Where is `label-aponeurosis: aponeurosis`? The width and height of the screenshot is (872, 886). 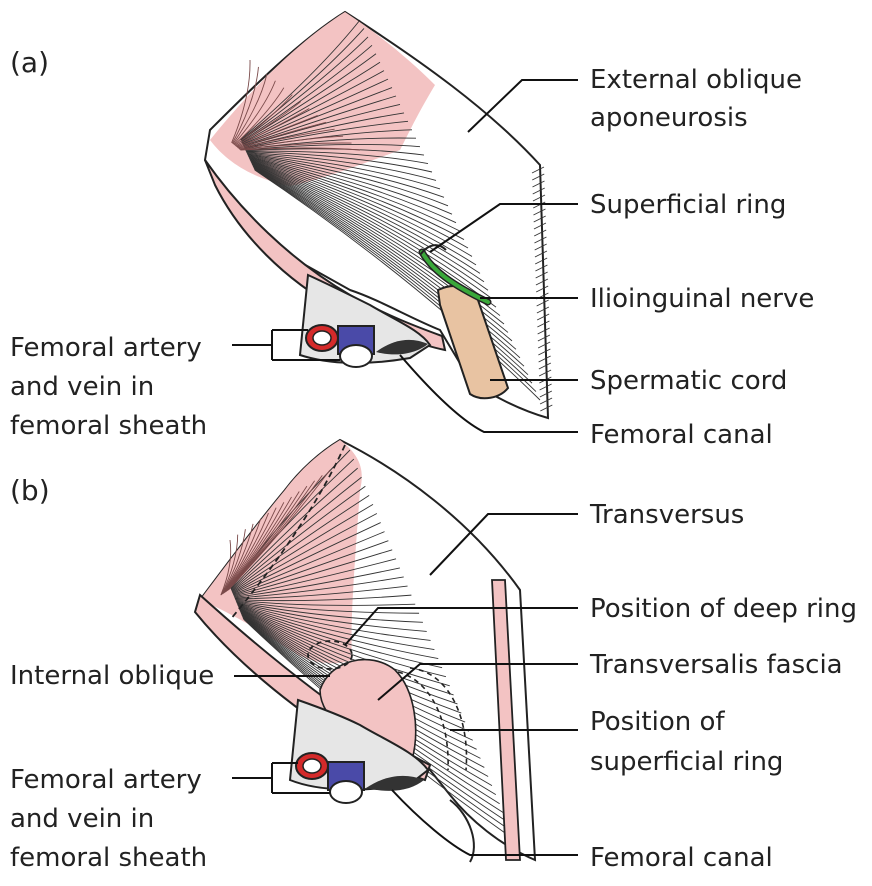 label-aponeurosis: aponeurosis is located at coordinates (669, 118).